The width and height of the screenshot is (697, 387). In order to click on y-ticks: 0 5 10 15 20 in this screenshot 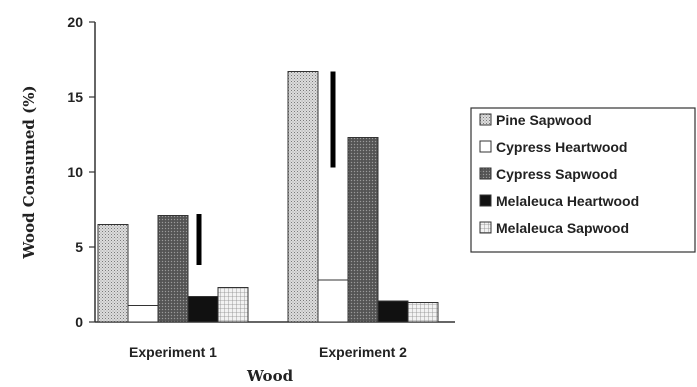, I will do `click(81, 172)`.